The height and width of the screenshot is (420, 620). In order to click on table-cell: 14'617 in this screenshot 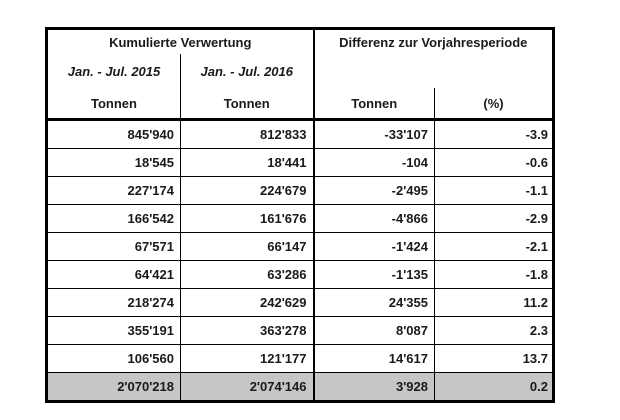, I will do `click(374, 358)`.